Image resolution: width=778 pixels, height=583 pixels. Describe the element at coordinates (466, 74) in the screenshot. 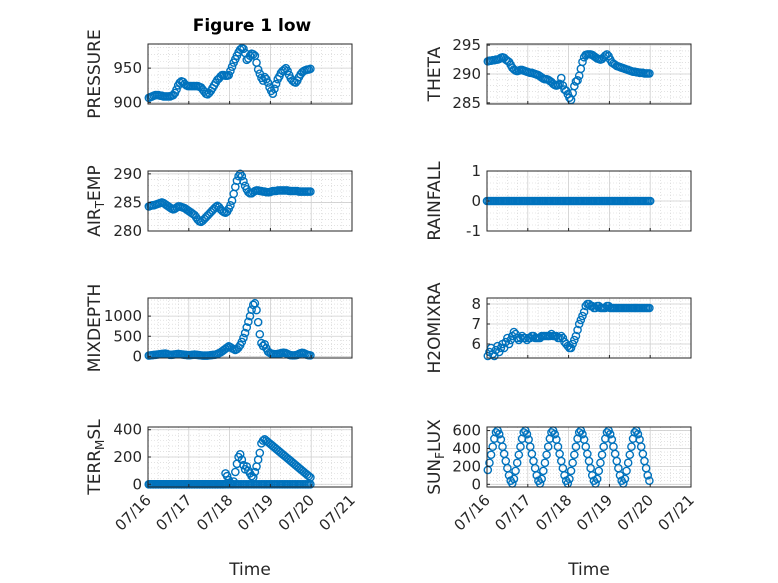

I see `theta-ytick-label: 290` at that location.